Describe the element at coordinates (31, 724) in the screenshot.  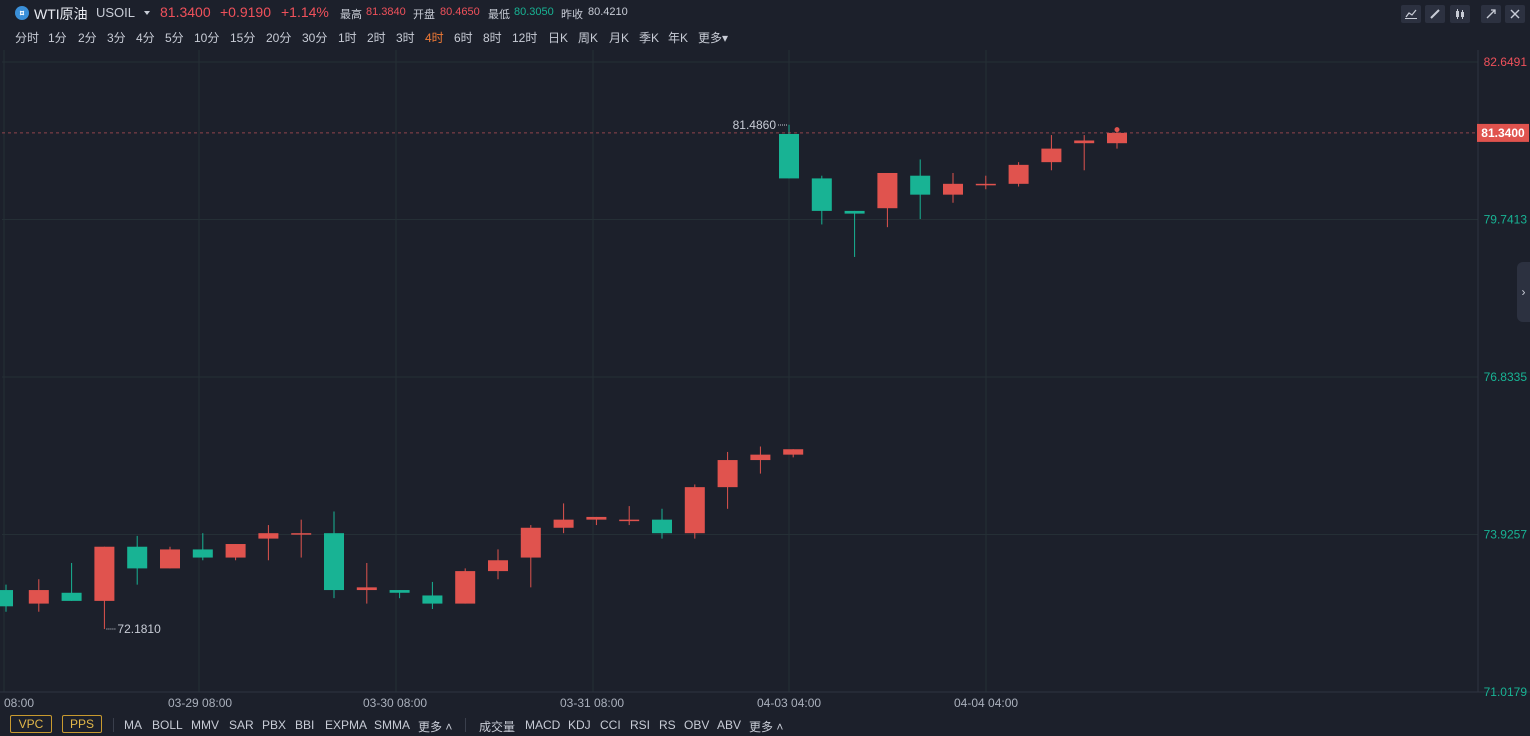
I see `indicator-vpc: VPC` at that location.